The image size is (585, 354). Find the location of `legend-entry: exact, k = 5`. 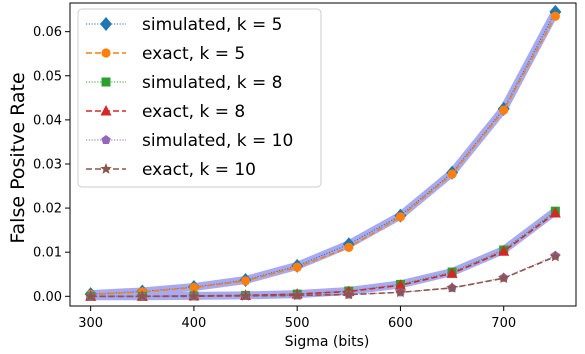

legend-entry: exact, k = 5 is located at coordinates (165, 54).